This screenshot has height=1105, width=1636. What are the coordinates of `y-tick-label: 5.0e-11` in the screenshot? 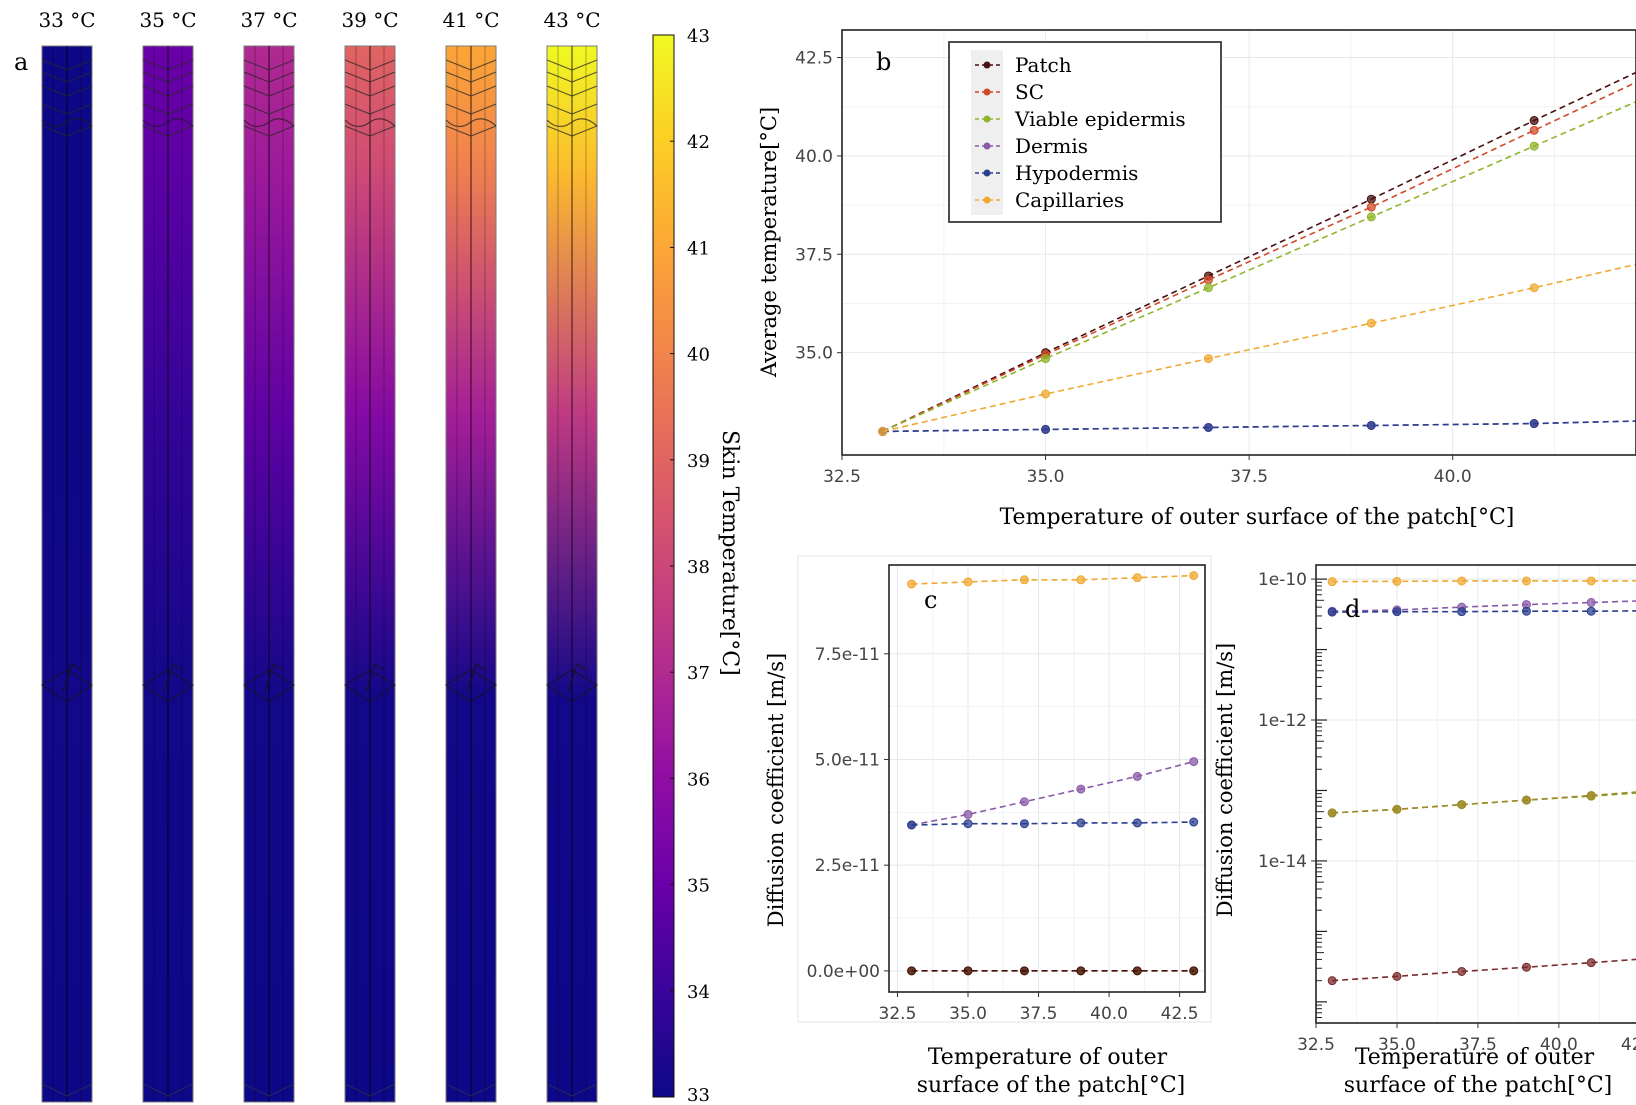 It's located at (847, 760).